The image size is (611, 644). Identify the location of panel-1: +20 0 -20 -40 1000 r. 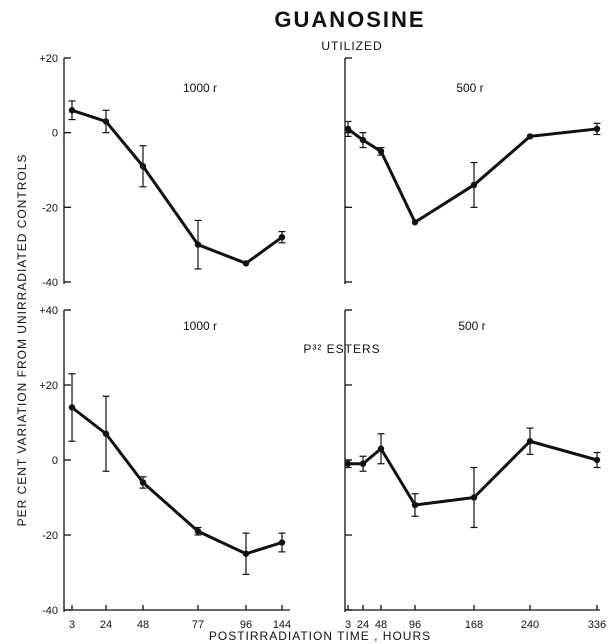
(162, 171).